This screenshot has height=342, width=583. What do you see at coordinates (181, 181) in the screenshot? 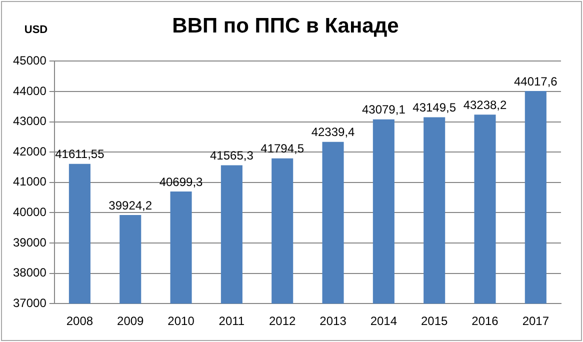
I see `data-label: 40699,3` at bounding box center [181, 181].